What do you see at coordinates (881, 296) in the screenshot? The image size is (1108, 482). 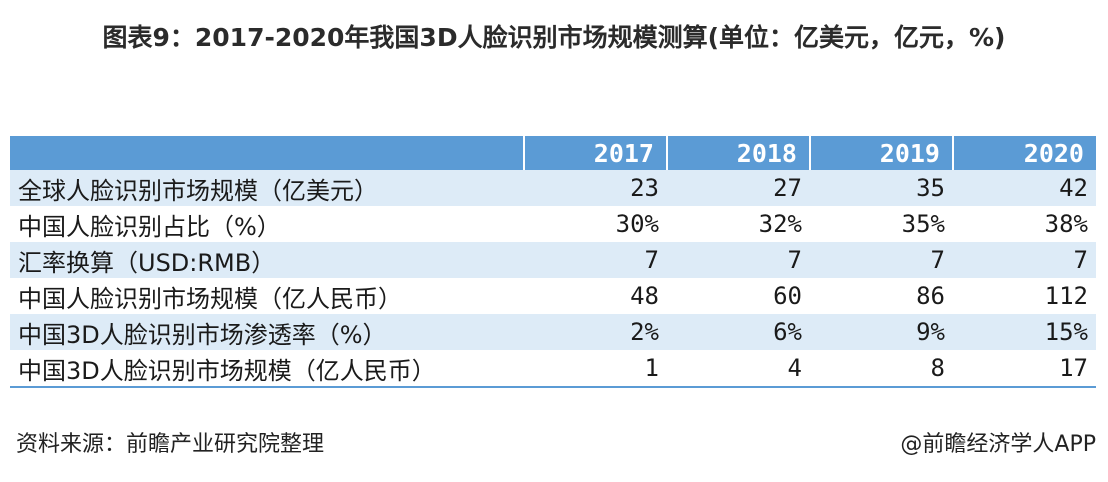 I see `cell-value: 86` at bounding box center [881, 296].